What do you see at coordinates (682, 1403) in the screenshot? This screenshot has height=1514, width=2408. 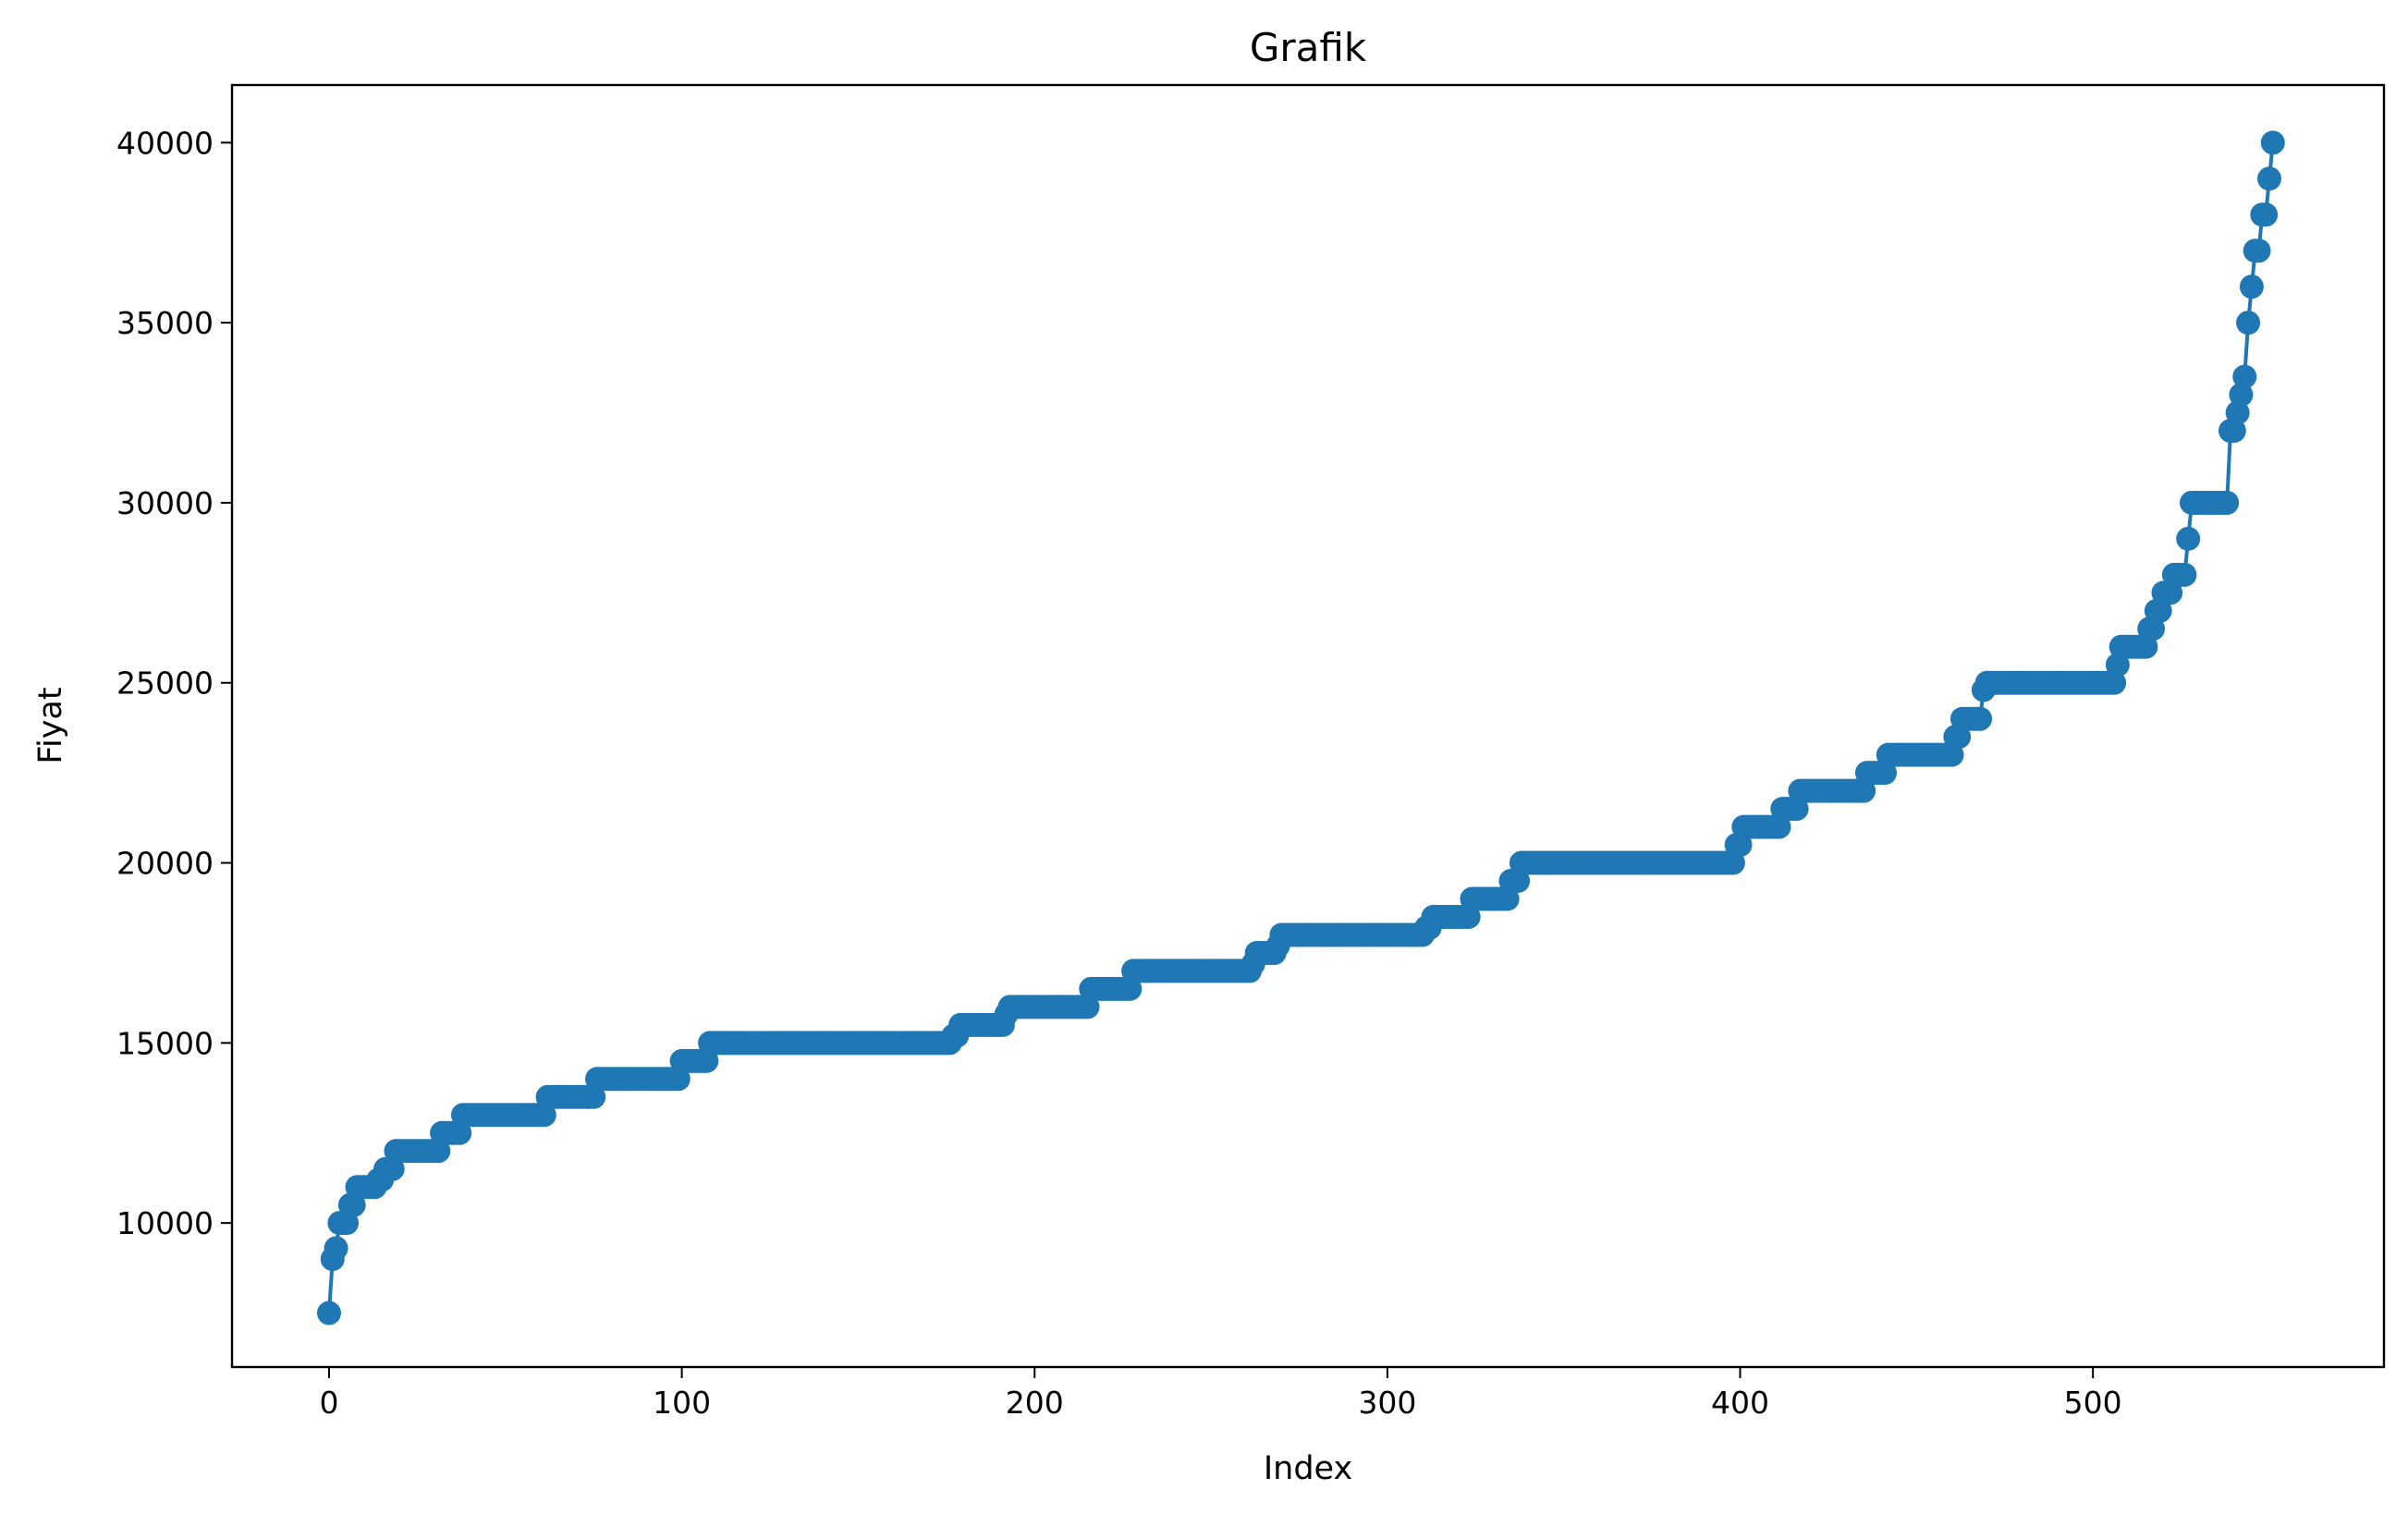 I see `x-tick-label: 100` at bounding box center [682, 1403].